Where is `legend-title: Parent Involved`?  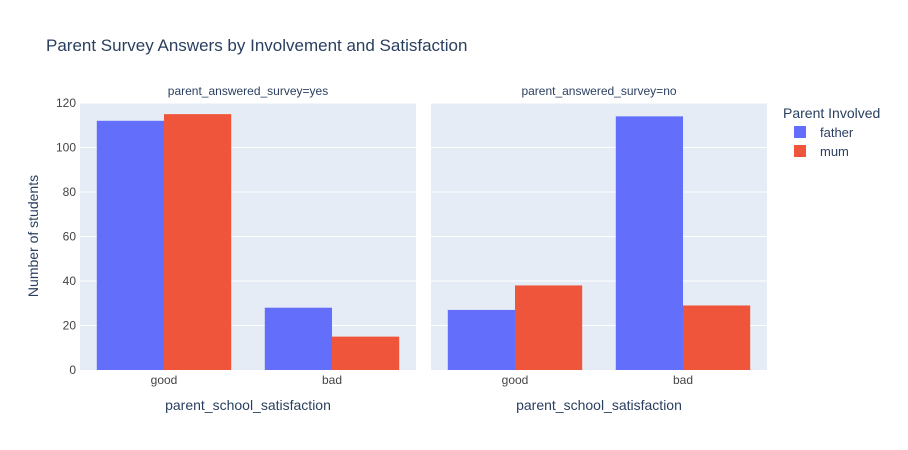
legend-title: Parent Involved is located at coordinates (831, 113).